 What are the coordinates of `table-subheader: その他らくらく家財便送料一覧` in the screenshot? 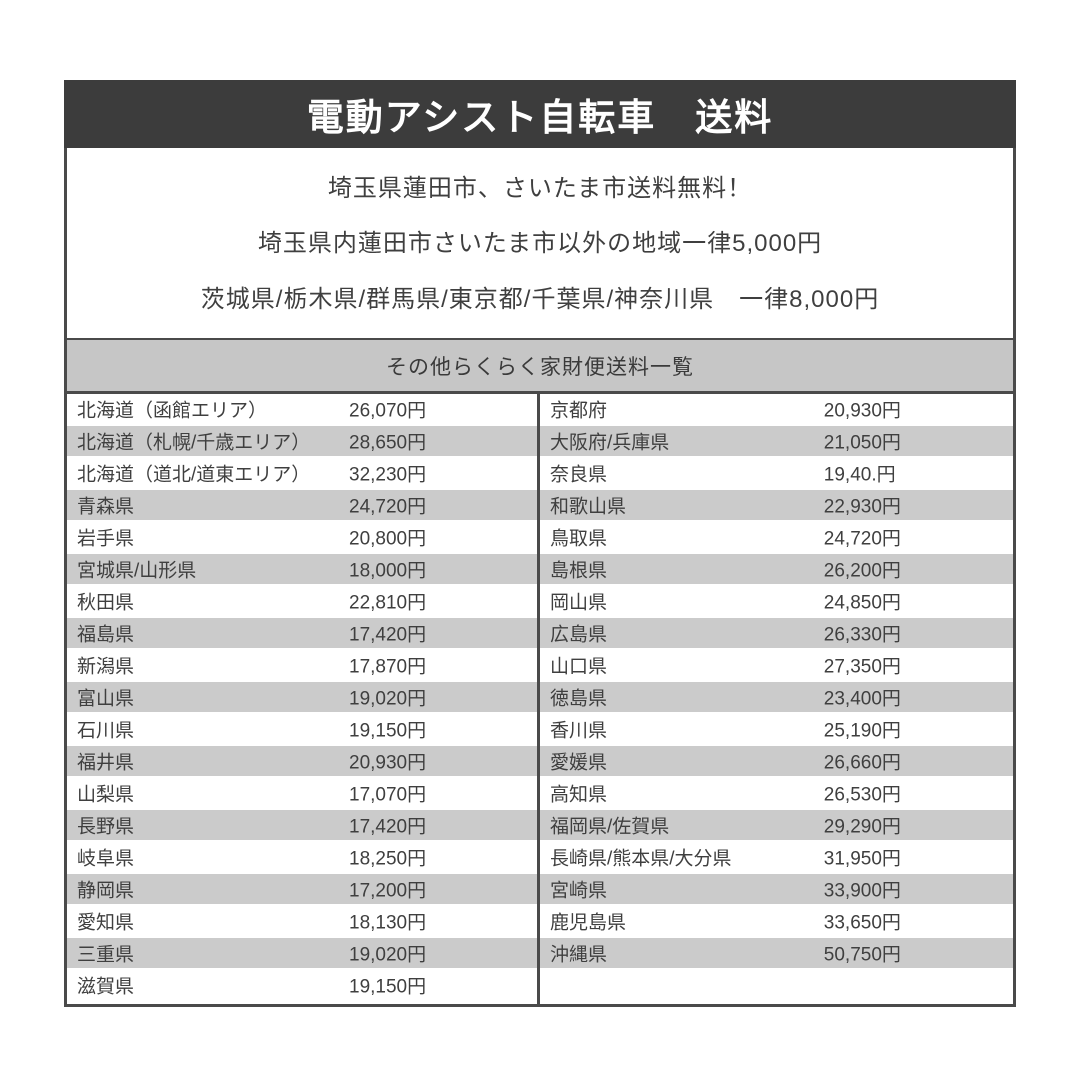 It's located at (540, 366).